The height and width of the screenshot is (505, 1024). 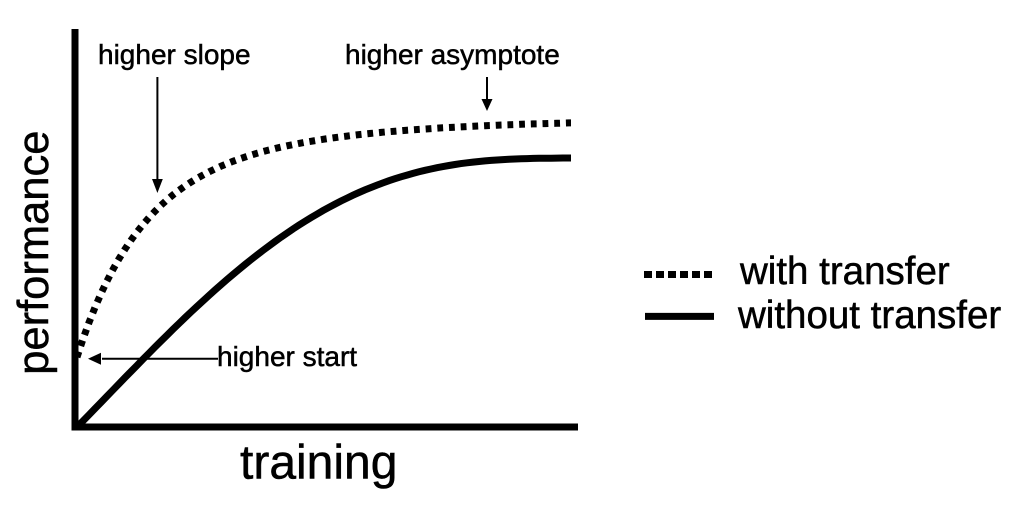 I want to click on svg-text: with transfer, so click(x=844, y=271).